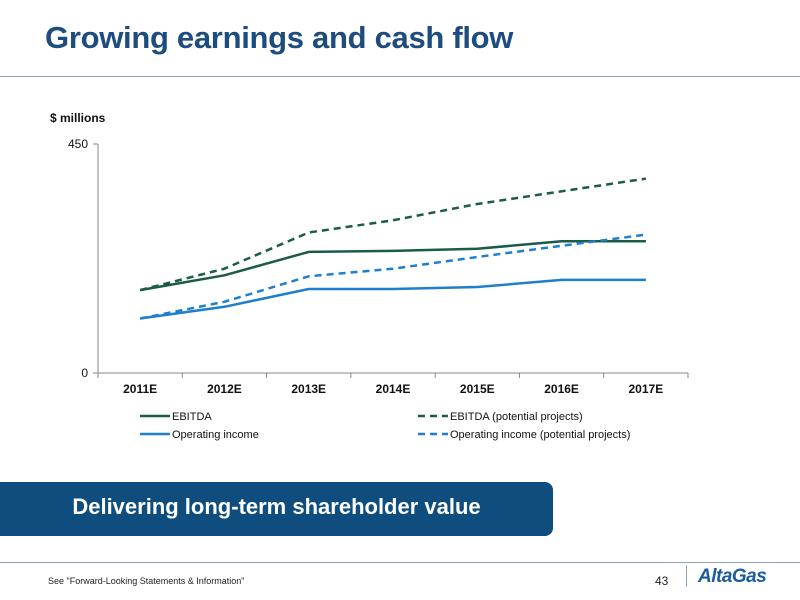 Image resolution: width=800 pixels, height=600 pixels. I want to click on x-tick-label: 2013E, so click(308, 389).